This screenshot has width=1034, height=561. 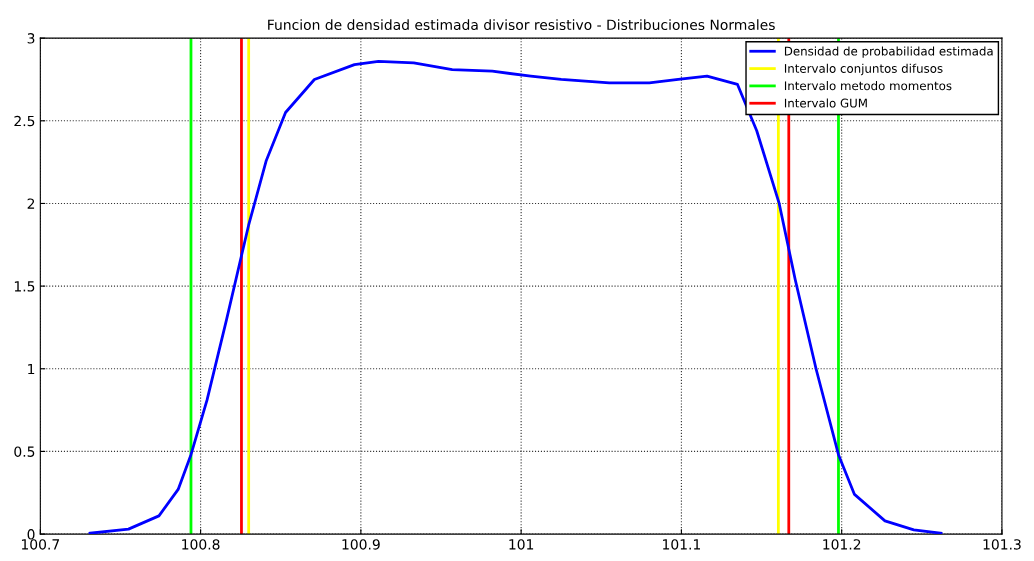 What do you see at coordinates (31, 38) in the screenshot?
I see `y-tick-label: 3` at bounding box center [31, 38].